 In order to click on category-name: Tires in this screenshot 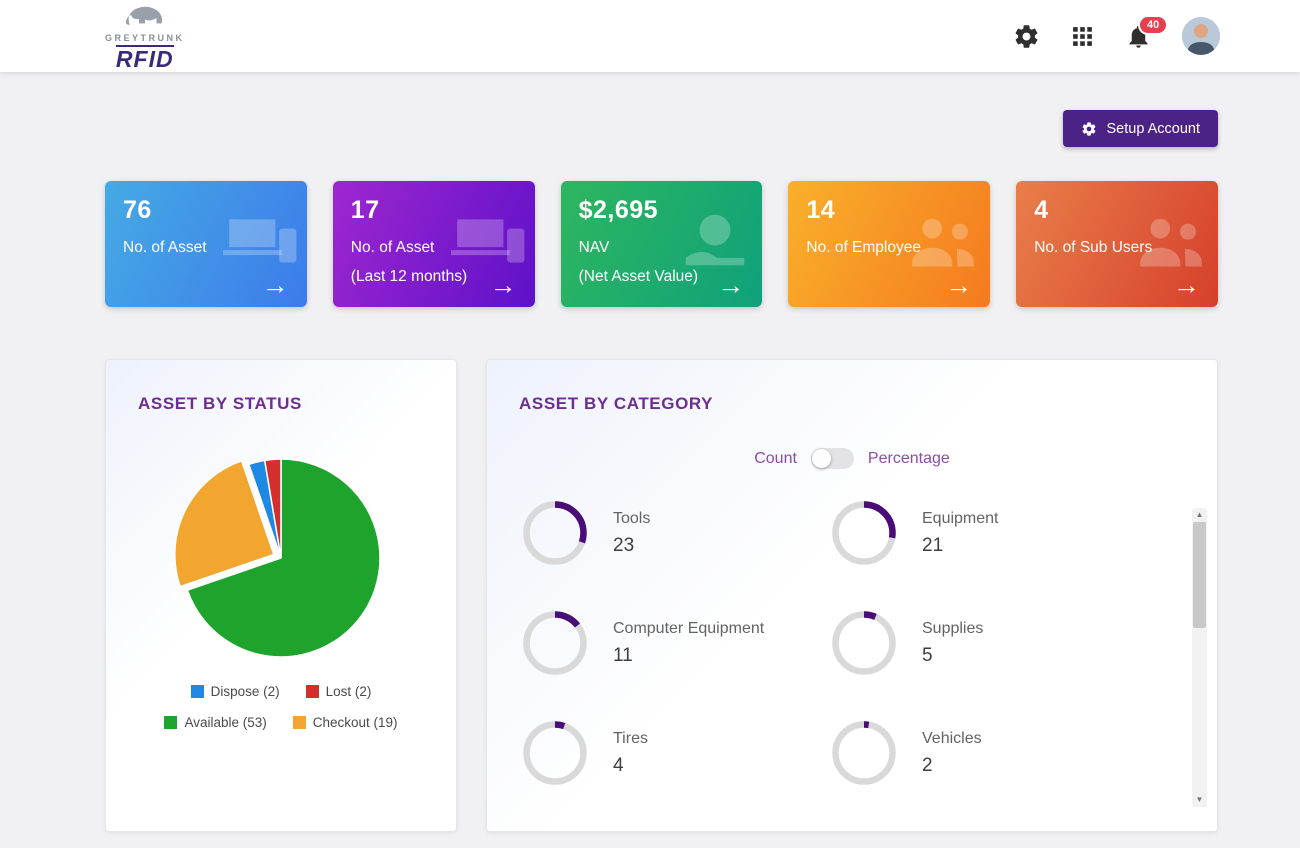, I will do `click(630, 738)`.